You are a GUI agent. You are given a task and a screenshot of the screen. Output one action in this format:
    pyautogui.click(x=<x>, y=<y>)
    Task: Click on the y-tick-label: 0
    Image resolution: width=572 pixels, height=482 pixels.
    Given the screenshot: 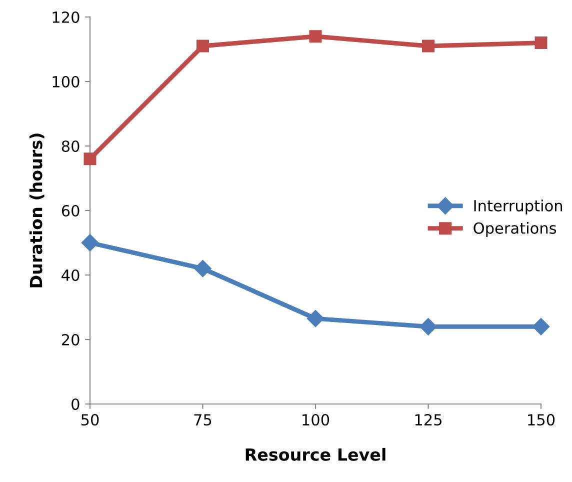 What is the action you would take?
    pyautogui.click(x=76, y=404)
    